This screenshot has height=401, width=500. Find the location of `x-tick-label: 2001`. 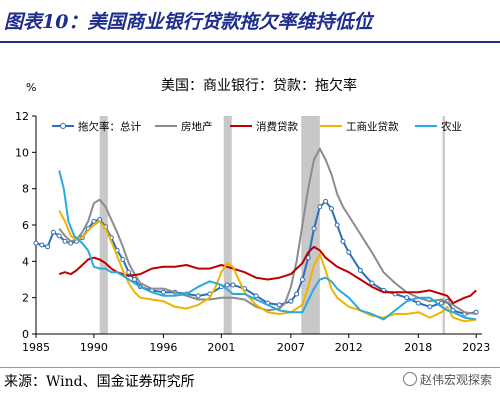

x-tick-label: 2001 is located at coordinates (221, 347).